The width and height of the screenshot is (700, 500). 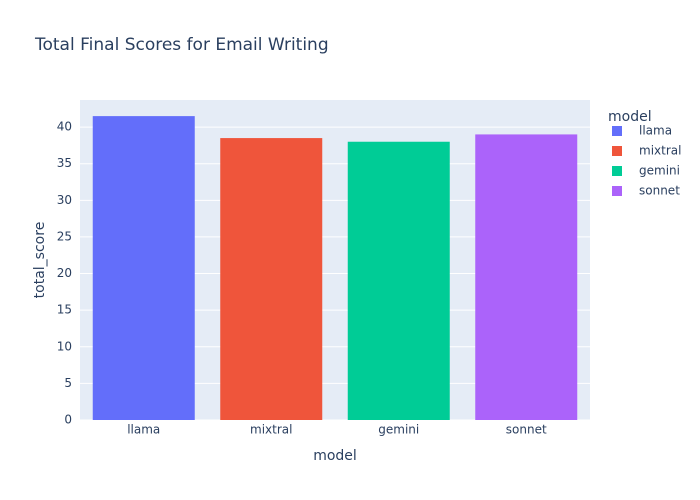 What do you see at coordinates (68, 383) in the screenshot?
I see `y-tick-label: 5` at bounding box center [68, 383].